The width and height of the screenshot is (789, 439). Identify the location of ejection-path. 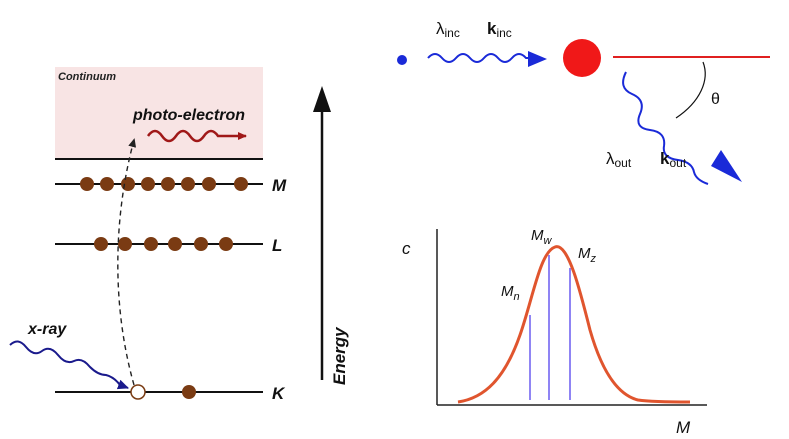
(127, 262).